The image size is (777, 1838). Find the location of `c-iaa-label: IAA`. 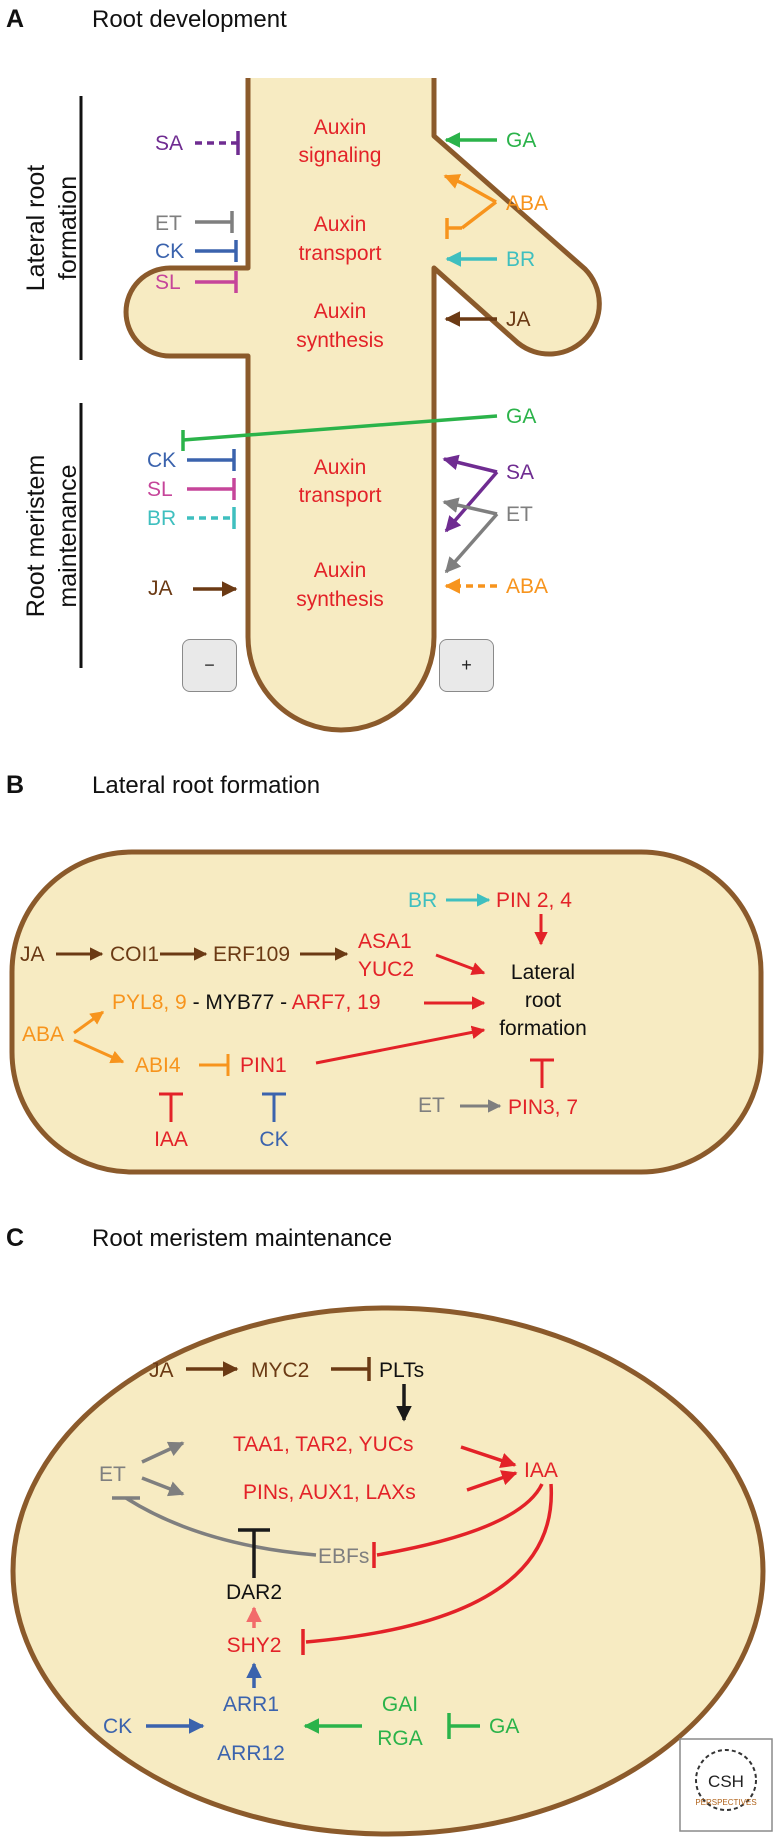

c-iaa-label: IAA is located at coordinates (541, 1470).